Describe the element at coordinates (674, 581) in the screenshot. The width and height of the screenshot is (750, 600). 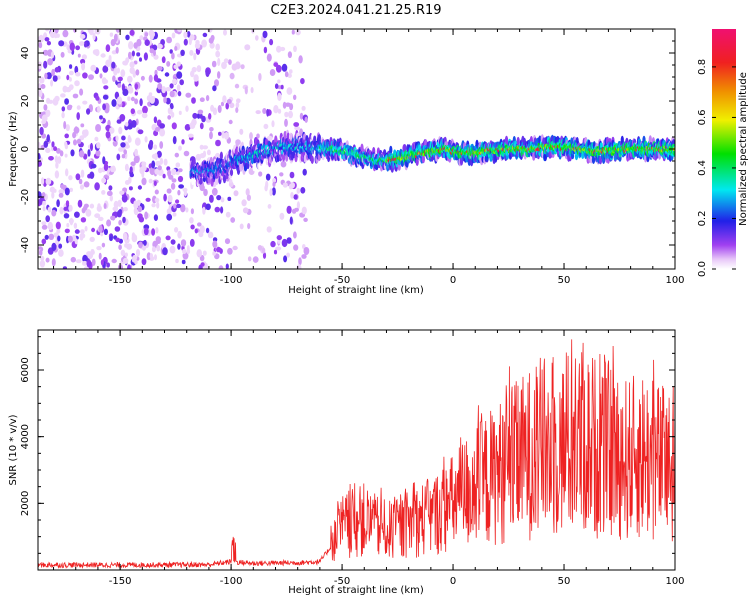
I see `x-tick-label: 100` at that location.